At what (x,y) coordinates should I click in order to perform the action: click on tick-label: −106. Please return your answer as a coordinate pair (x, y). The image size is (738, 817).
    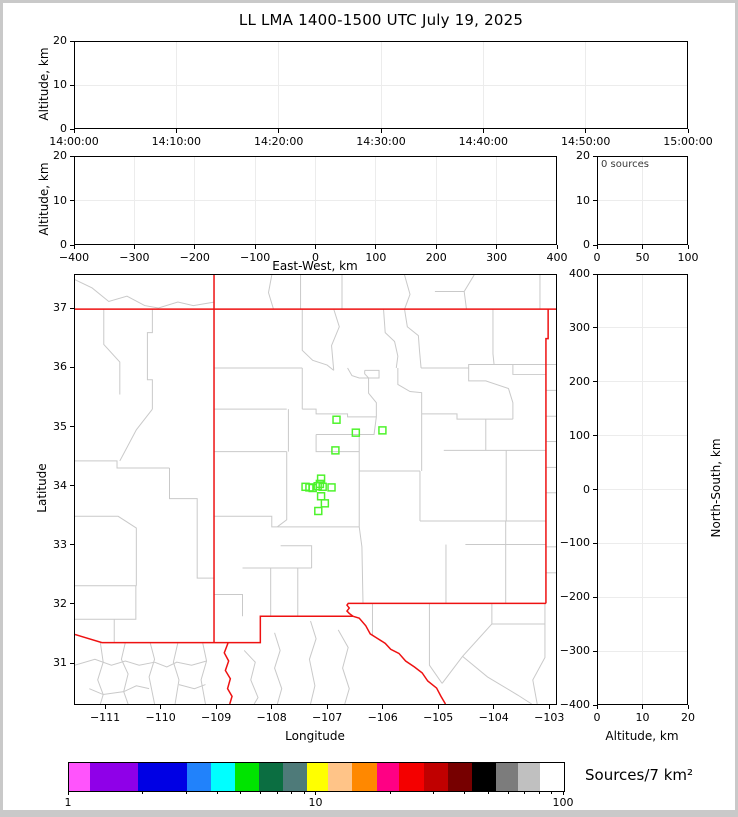
    Looking at the image, I should click on (382, 717).